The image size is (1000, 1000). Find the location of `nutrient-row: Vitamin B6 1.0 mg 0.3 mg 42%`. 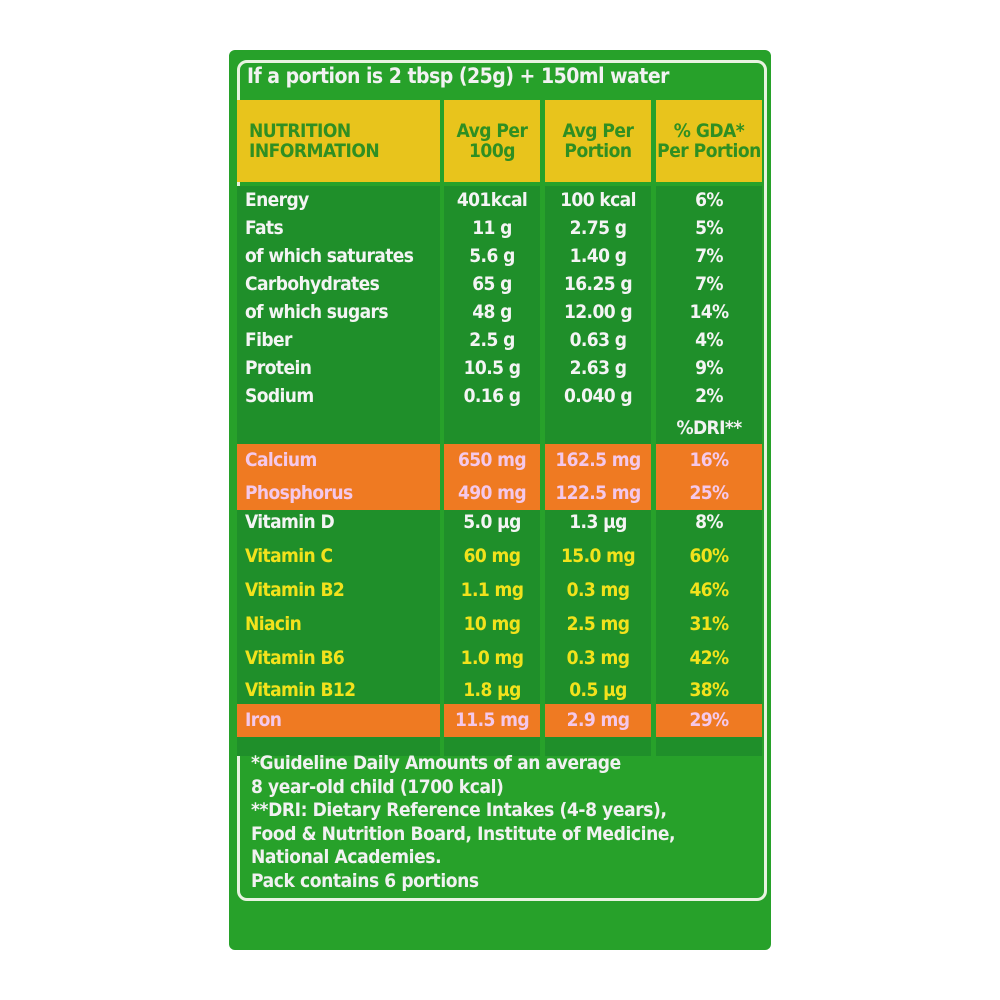

nutrient-row: Vitamin B6 1.0 mg 0.3 mg 42% is located at coordinates (500, 658).